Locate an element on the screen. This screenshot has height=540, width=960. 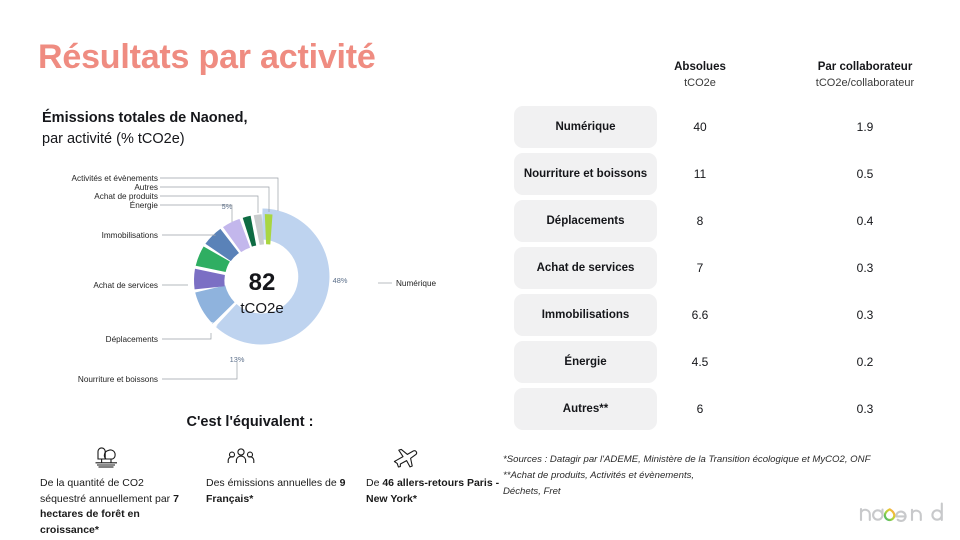
donut-label-numerique: Numérique is located at coordinates (416, 283).